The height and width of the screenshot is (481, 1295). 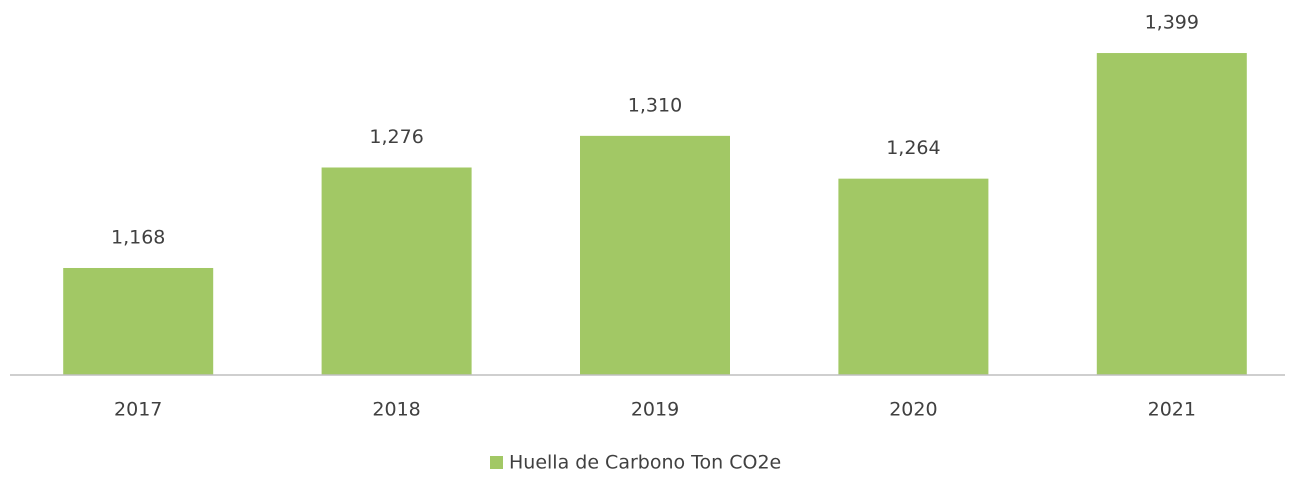 What do you see at coordinates (655, 105) in the screenshot?
I see `data-label: 1,310` at bounding box center [655, 105].